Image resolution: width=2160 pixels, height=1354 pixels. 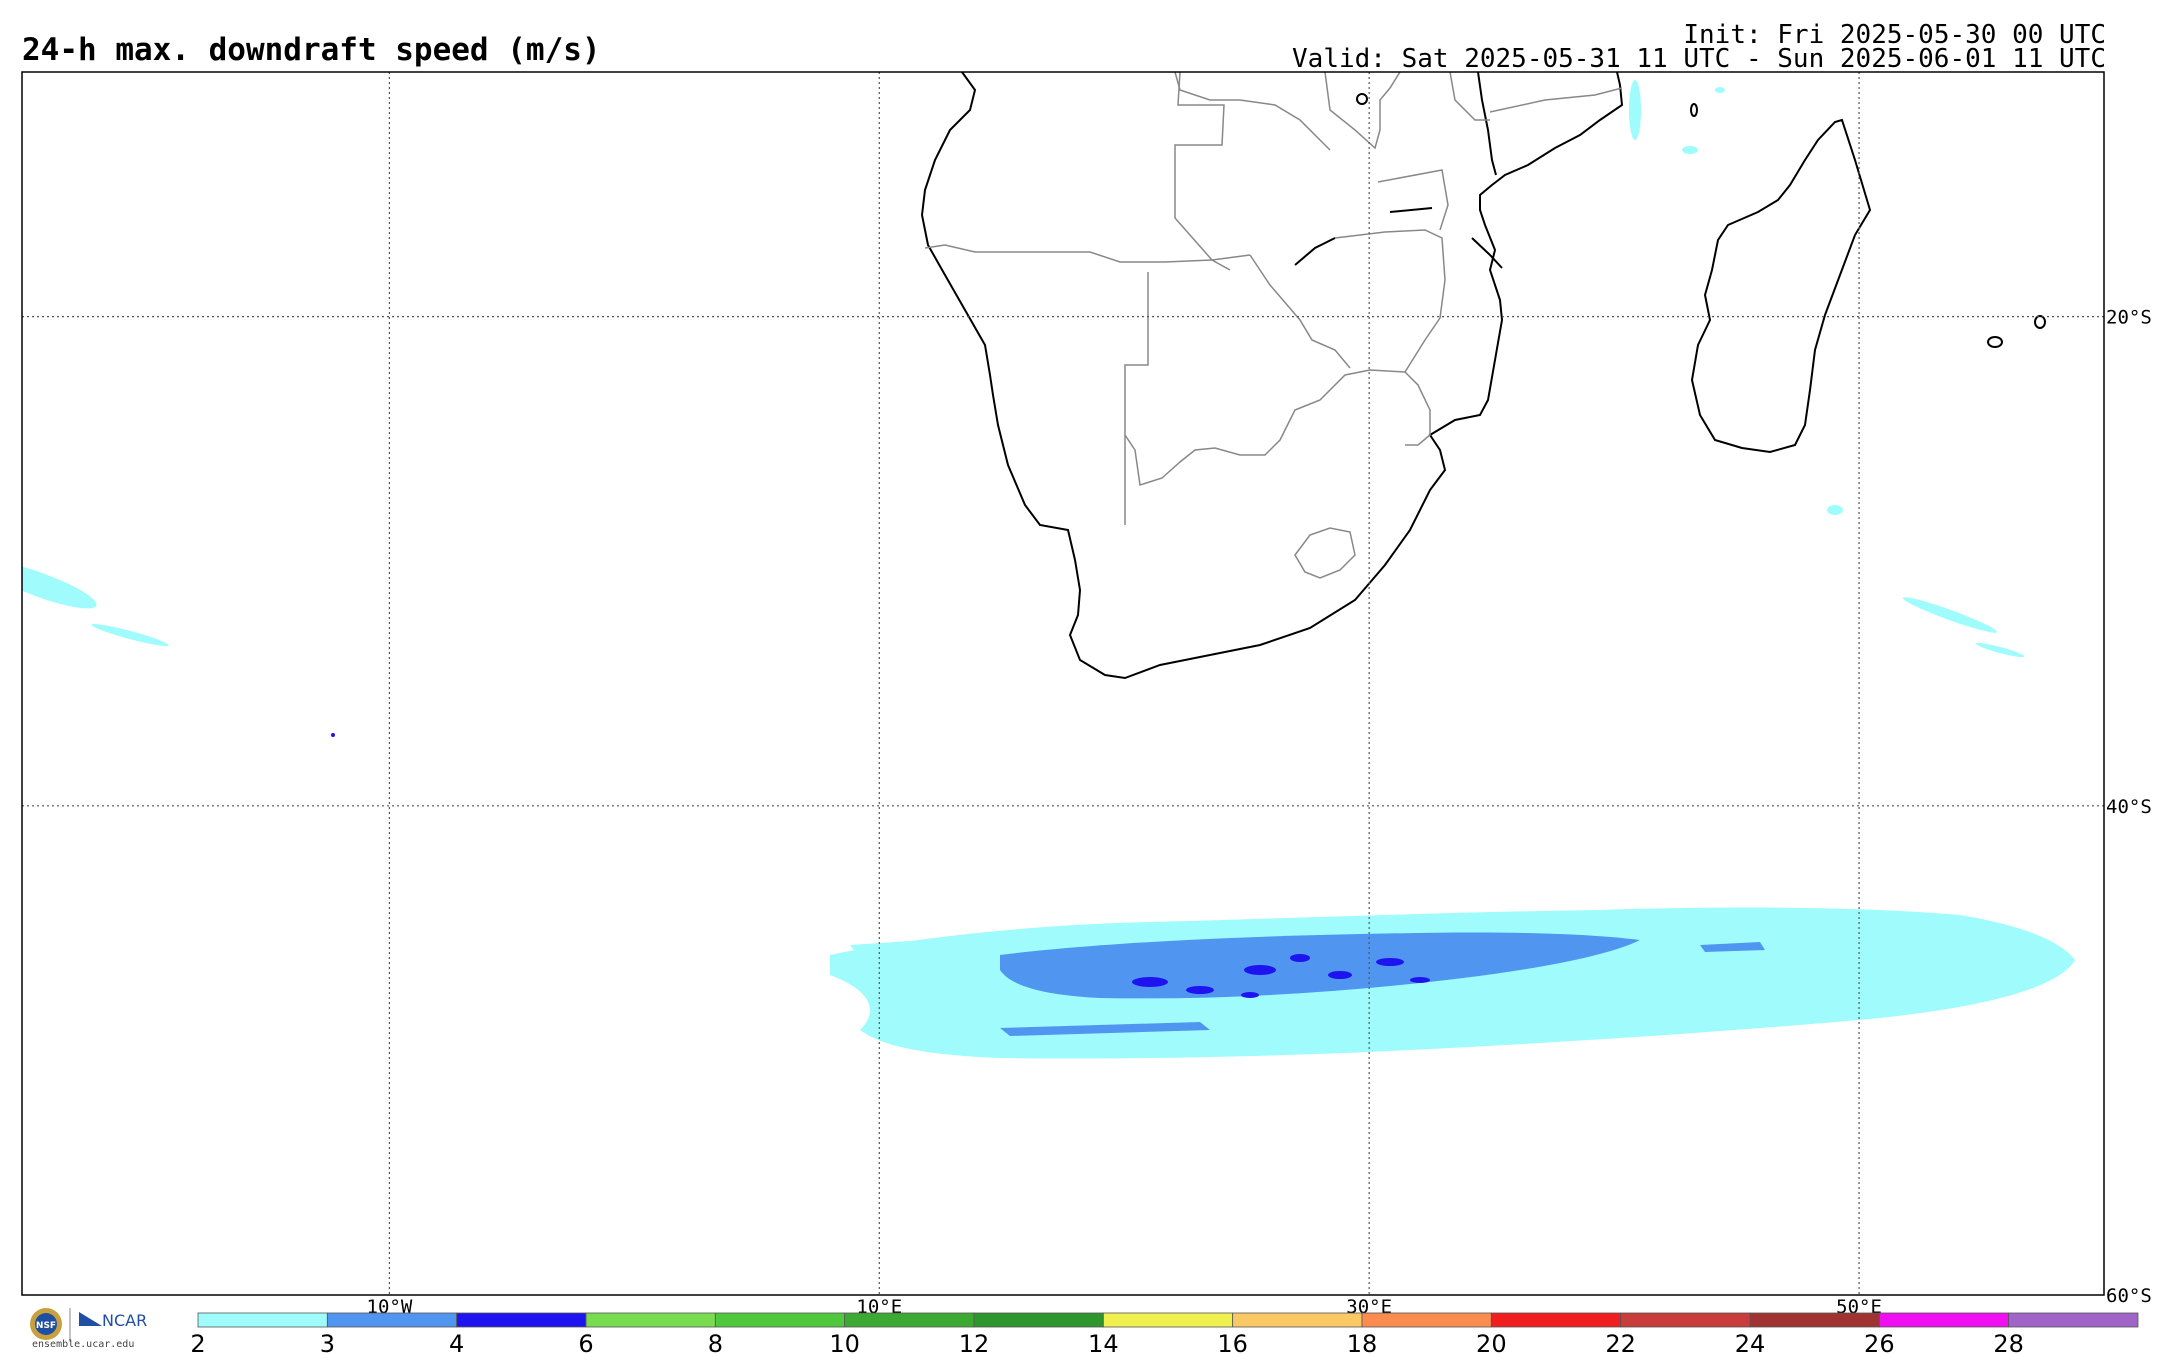 What do you see at coordinates (2040, 322) in the screenshot?
I see `mauritius-island` at bounding box center [2040, 322].